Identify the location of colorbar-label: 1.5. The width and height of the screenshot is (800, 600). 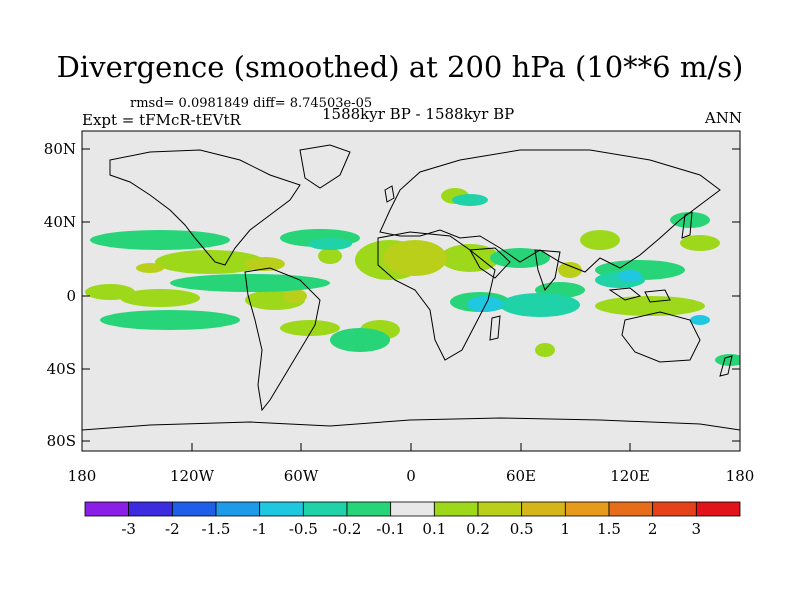
(609, 529).